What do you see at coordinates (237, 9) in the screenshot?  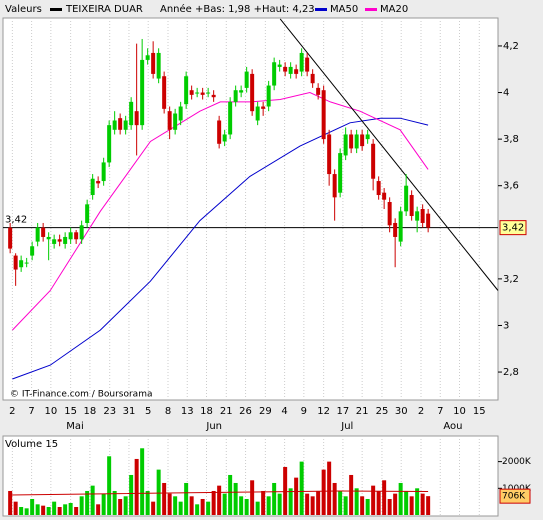 I see `subtitle: Année +Bas: 1,98 +Haut: 4,23` at bounding box center [237, 9].